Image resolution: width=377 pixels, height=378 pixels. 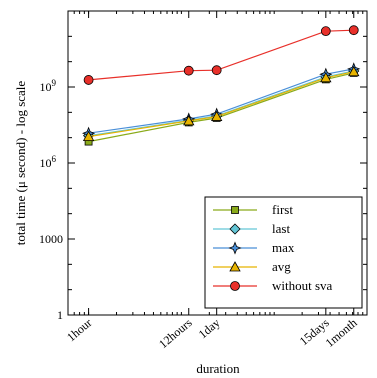 I want to click on legend-item-without-sva: without sva, so click(x=273, y=285).